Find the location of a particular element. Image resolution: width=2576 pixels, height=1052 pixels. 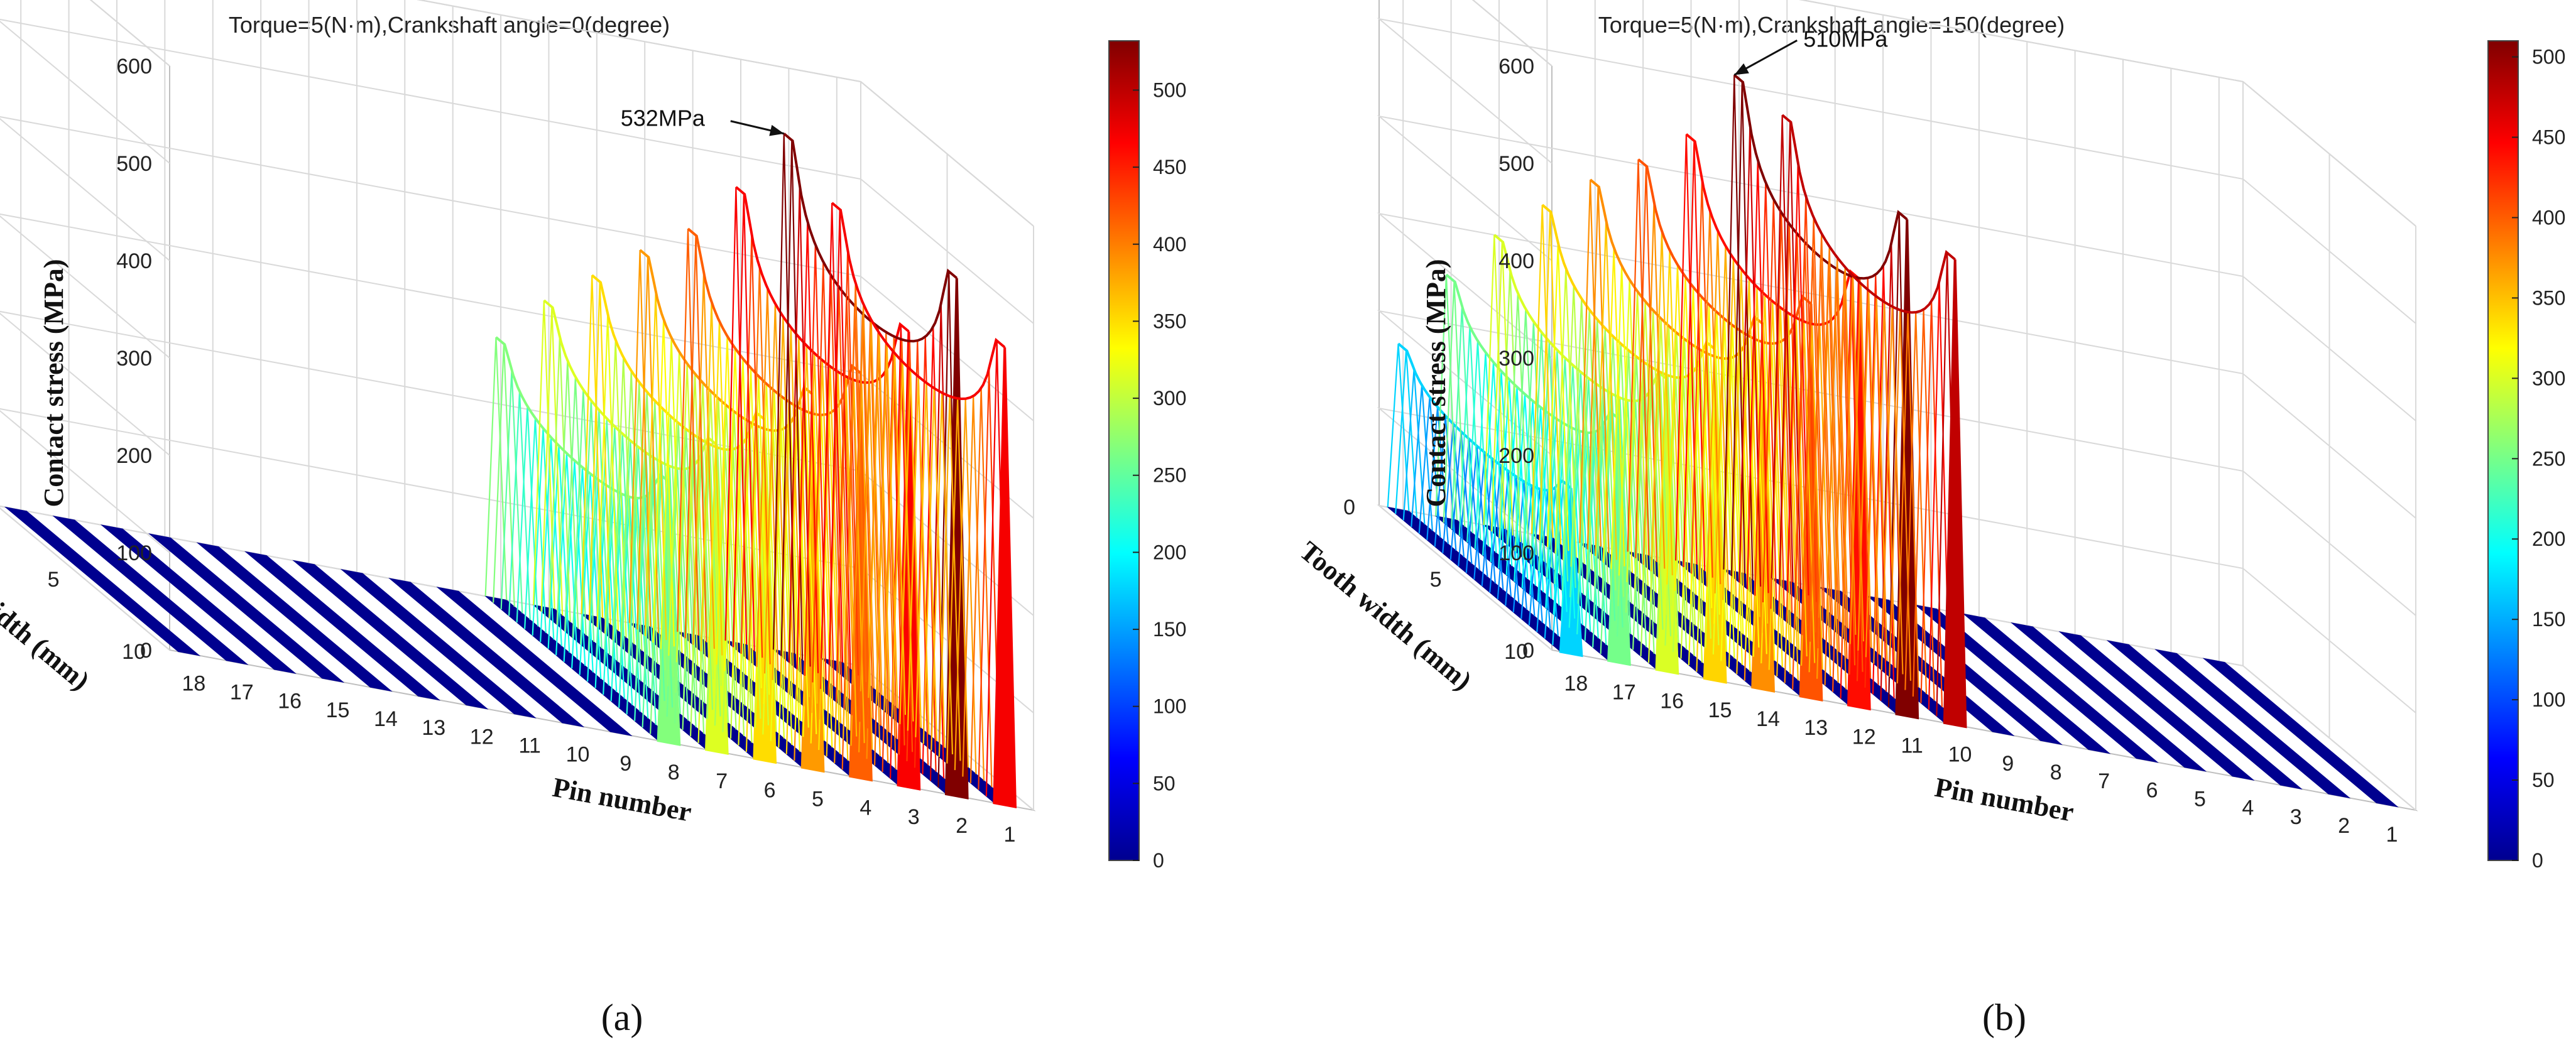

colorbar-tick-label: 50 is located at coordinates (1164, 783).